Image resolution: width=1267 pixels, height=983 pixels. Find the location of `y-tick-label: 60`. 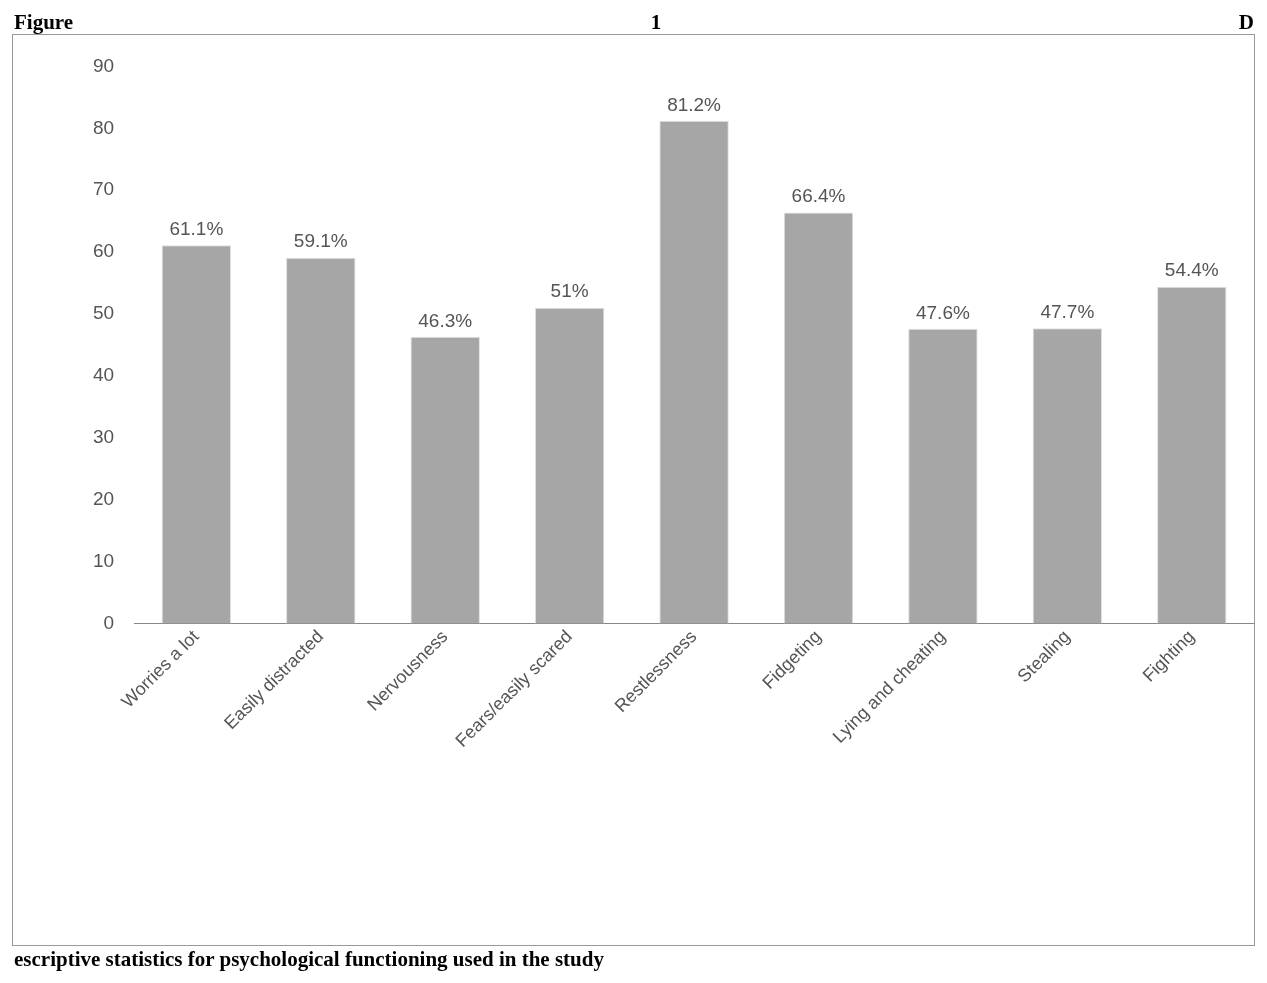

y-tick-label: 60 is located at coordinates (103, 251).